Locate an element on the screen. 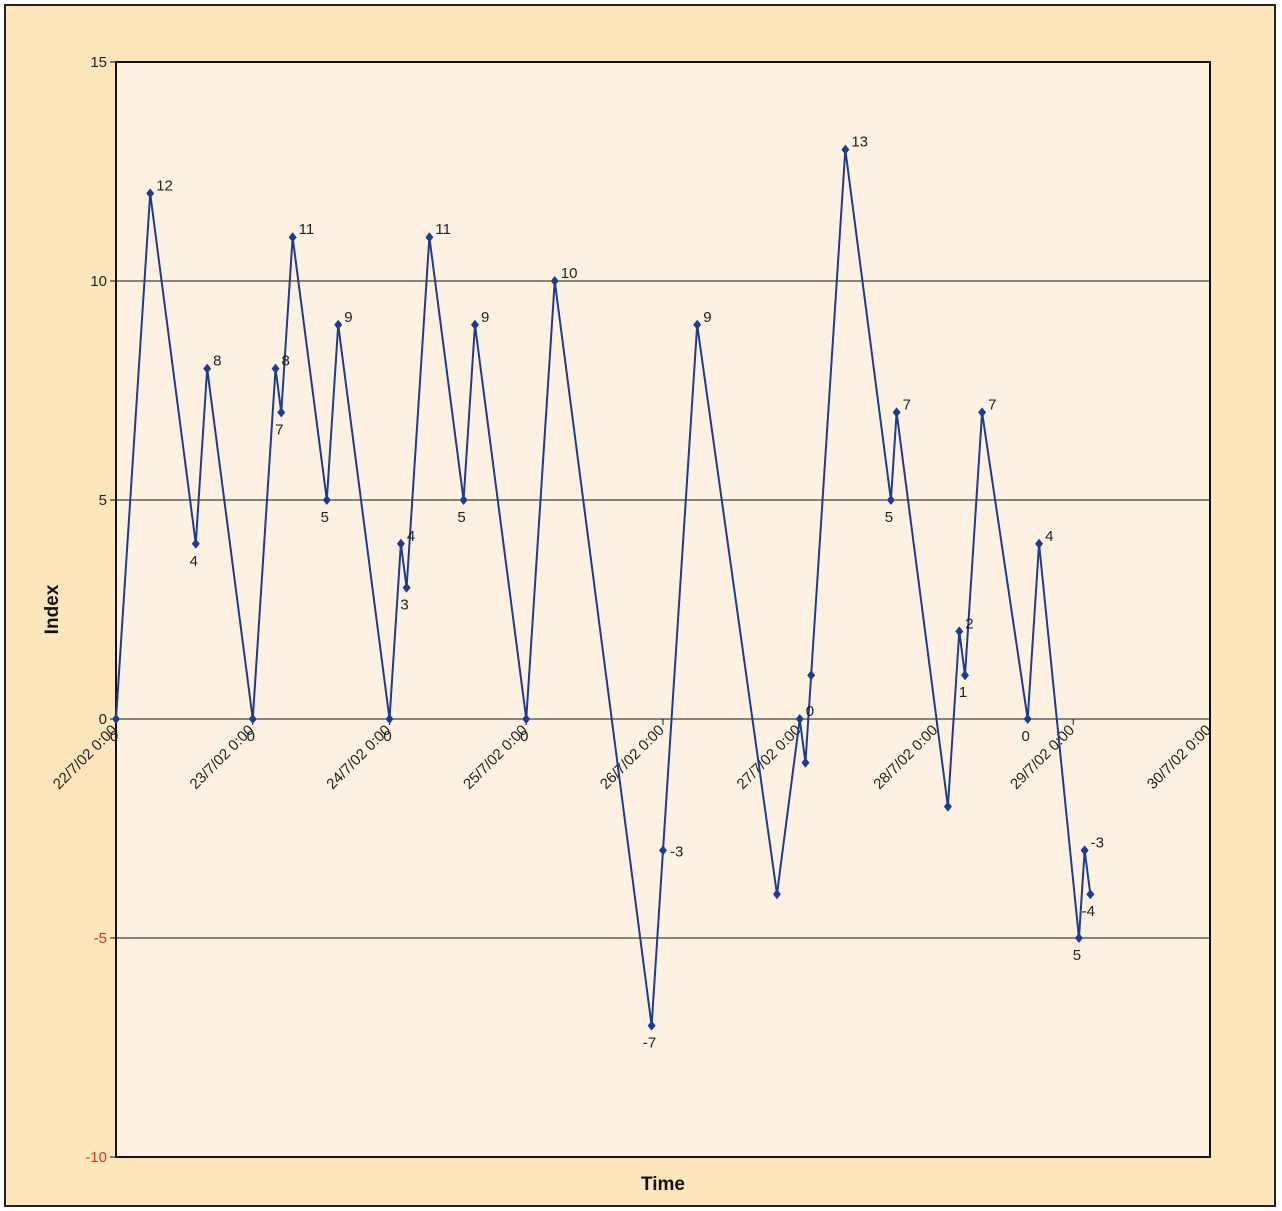 The height and width of the screenshot is (1211, 1282). data-label: -4 is located at coordinates (1088, 911).